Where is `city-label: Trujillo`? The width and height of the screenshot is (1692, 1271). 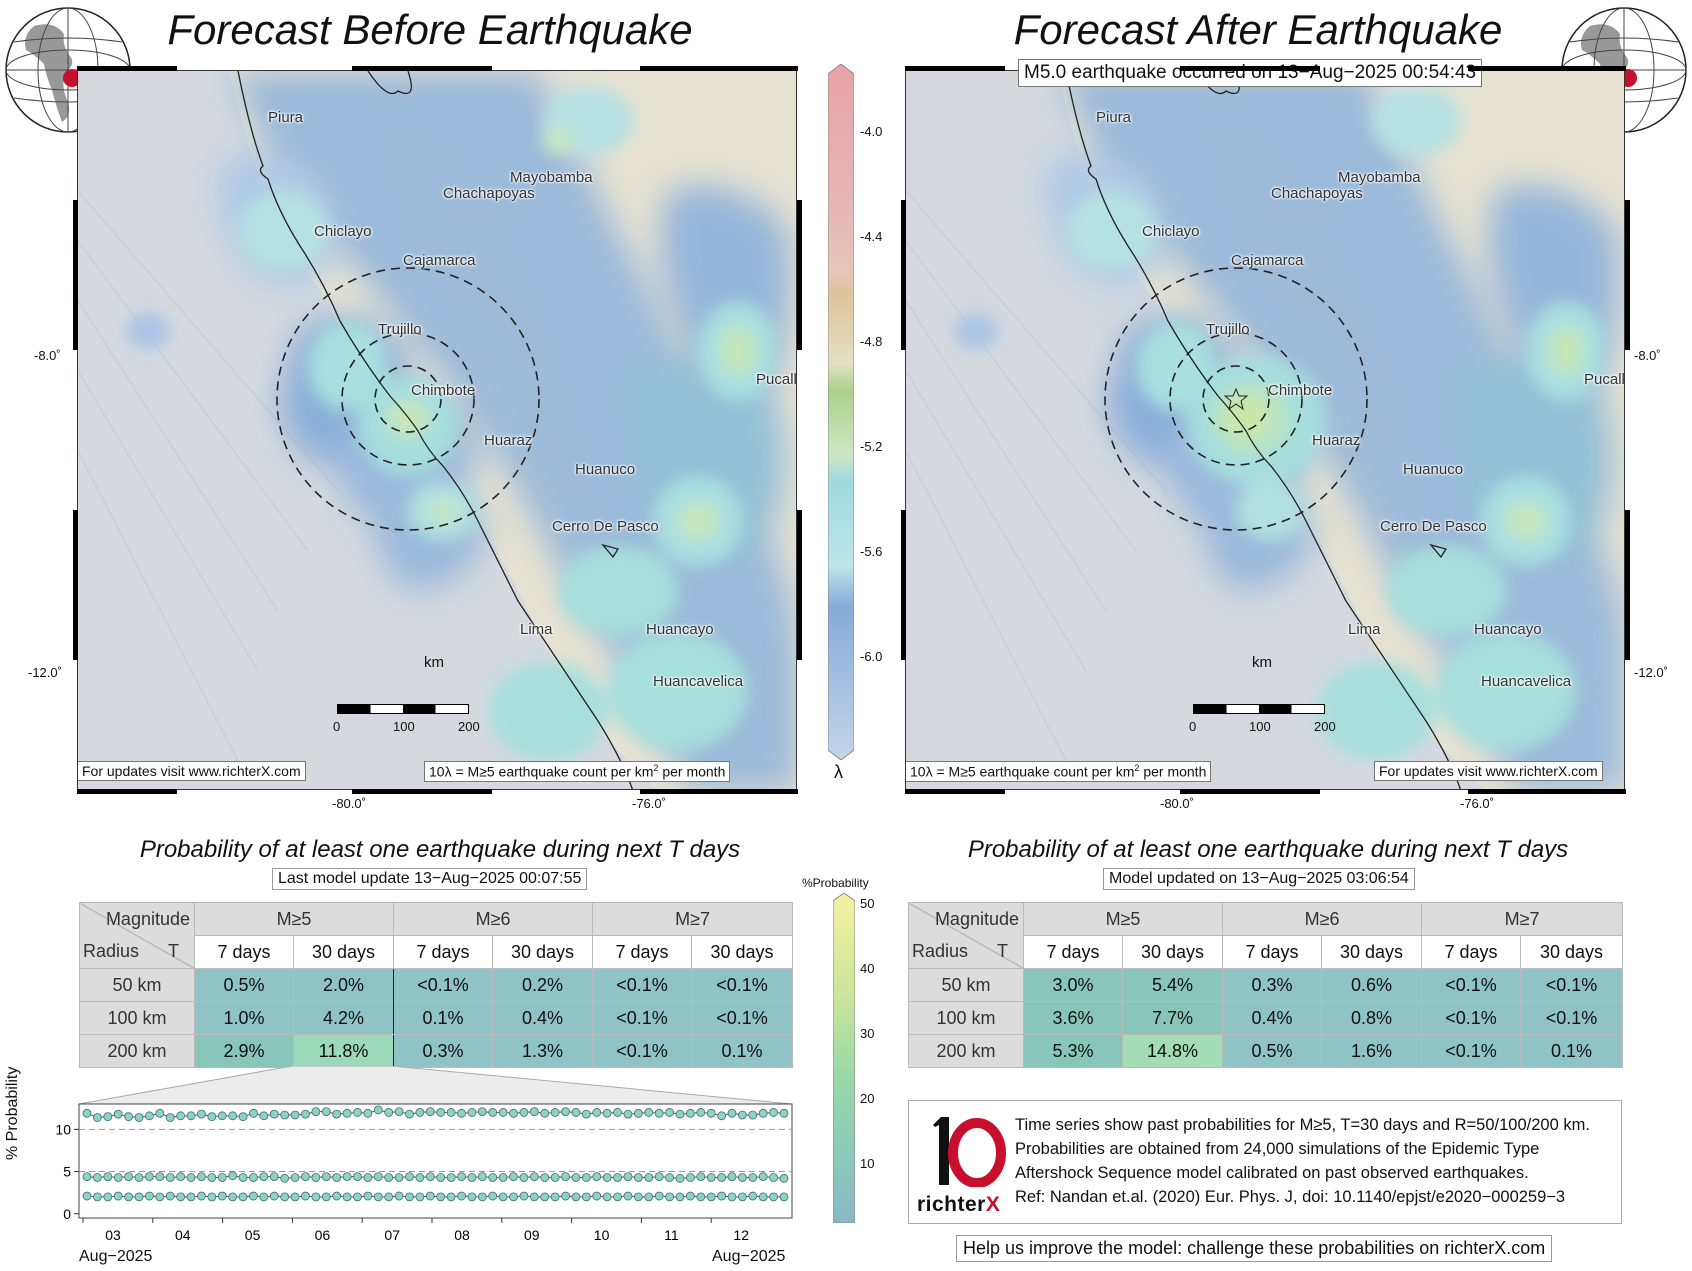
city-label: Trujillo is located at coordinates (1228, 329).